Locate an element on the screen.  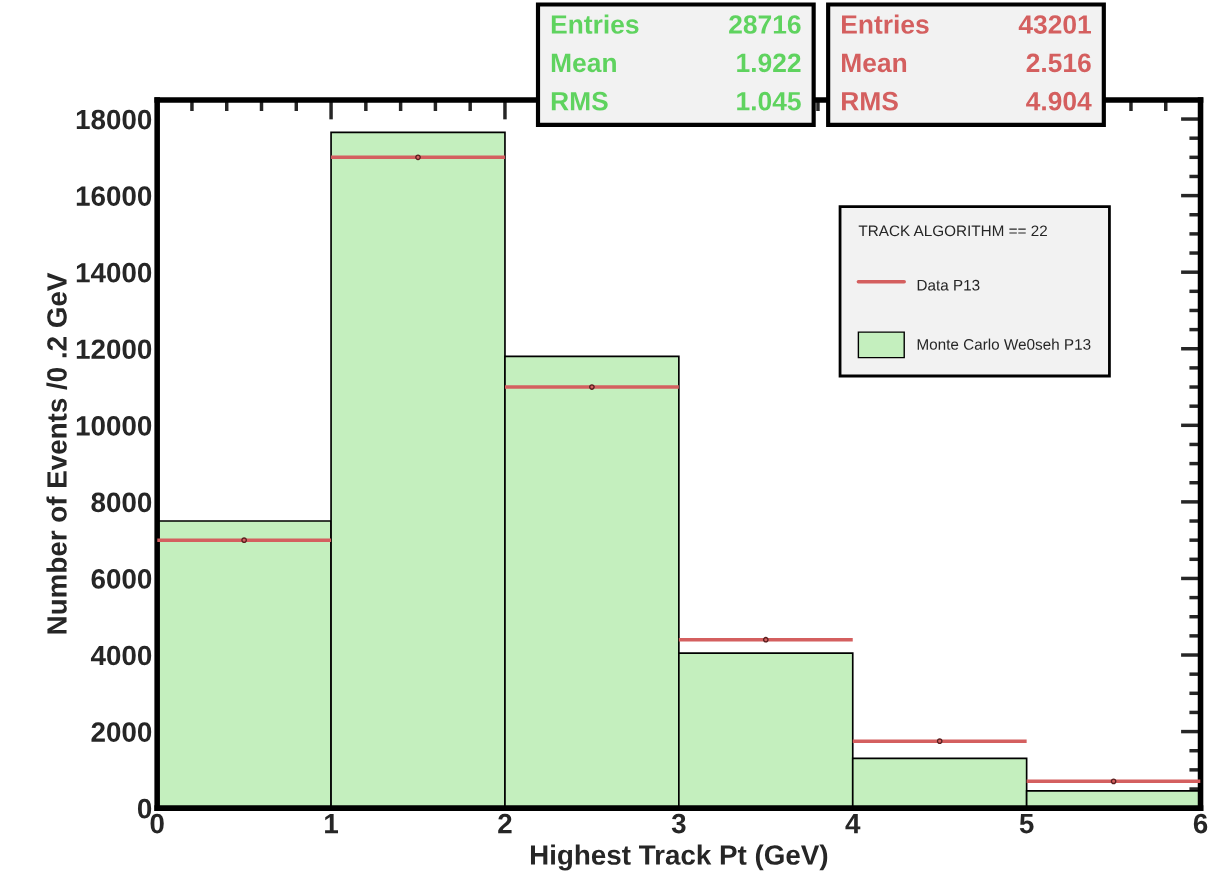
y-tick-label: 0 is located at coordinates (144, 808).